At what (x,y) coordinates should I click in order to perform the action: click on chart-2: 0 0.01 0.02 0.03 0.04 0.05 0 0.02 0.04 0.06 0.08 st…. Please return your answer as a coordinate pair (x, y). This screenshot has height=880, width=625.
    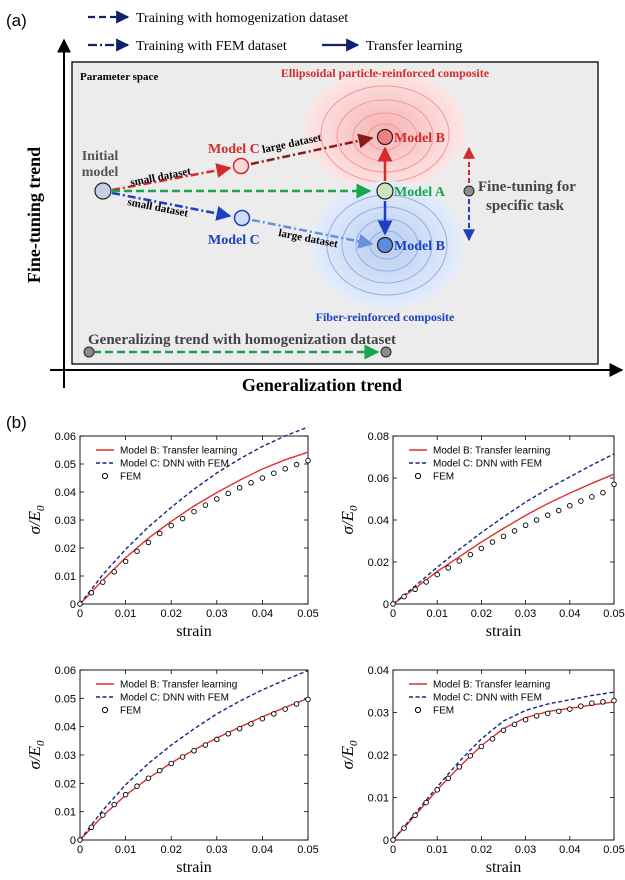
    Looking at the image, I should click on (481, 535).